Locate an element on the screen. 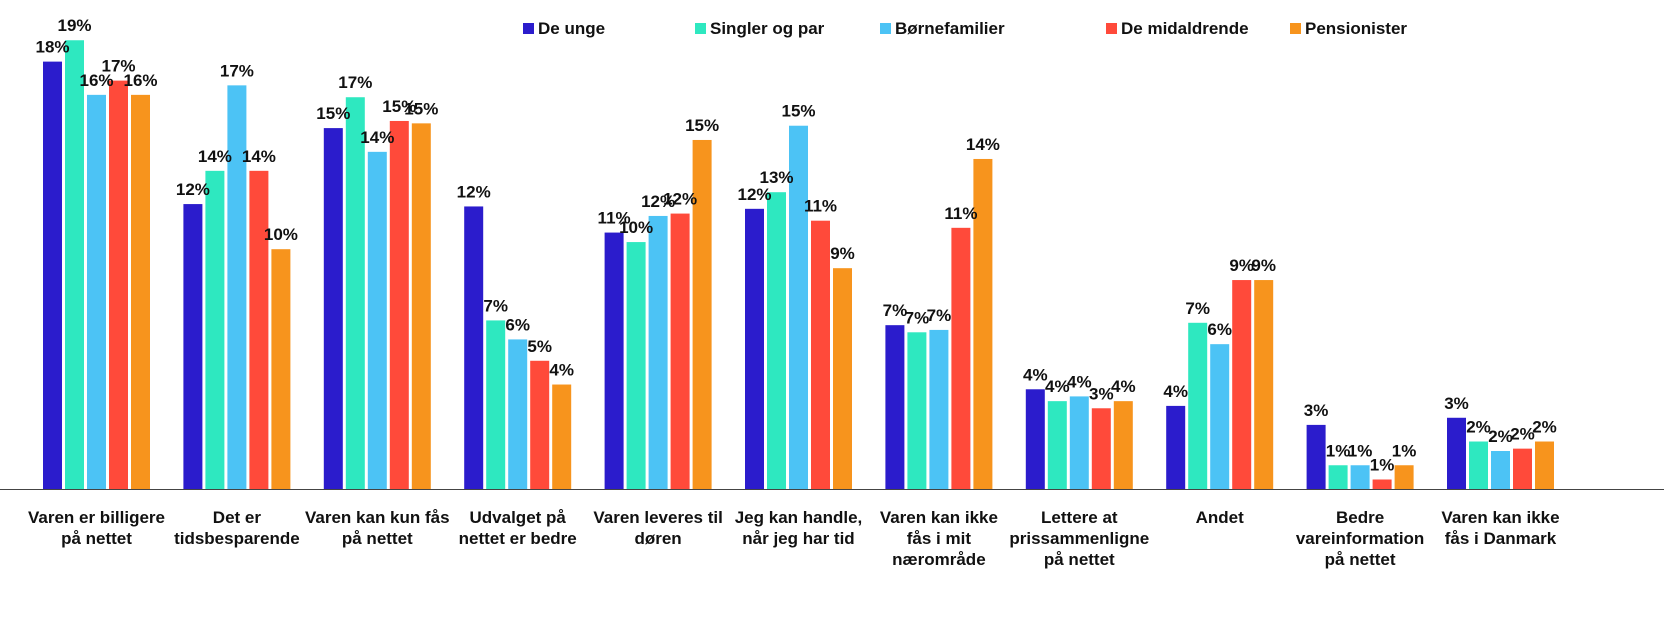  category-label-line: når jeg har tid is located at coordinates (798, 538).